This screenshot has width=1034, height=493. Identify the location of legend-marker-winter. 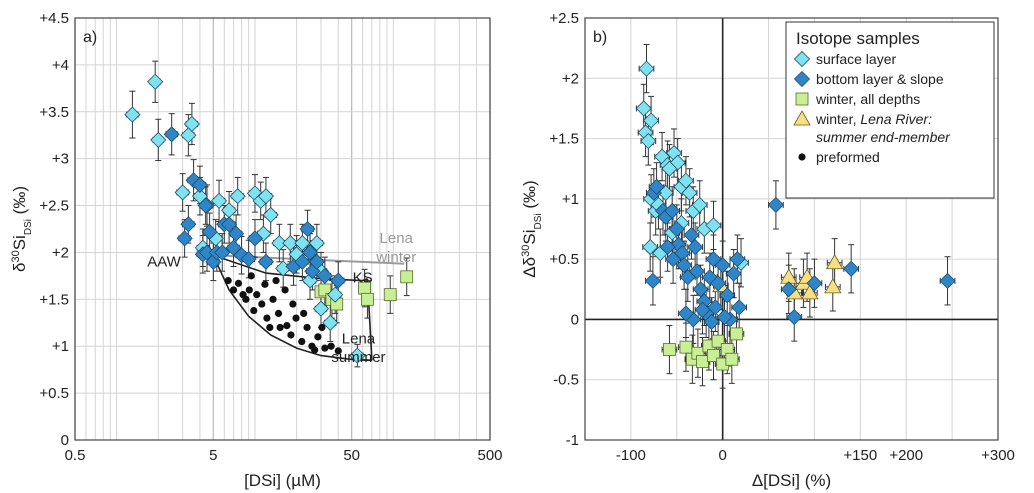
(802, 99).